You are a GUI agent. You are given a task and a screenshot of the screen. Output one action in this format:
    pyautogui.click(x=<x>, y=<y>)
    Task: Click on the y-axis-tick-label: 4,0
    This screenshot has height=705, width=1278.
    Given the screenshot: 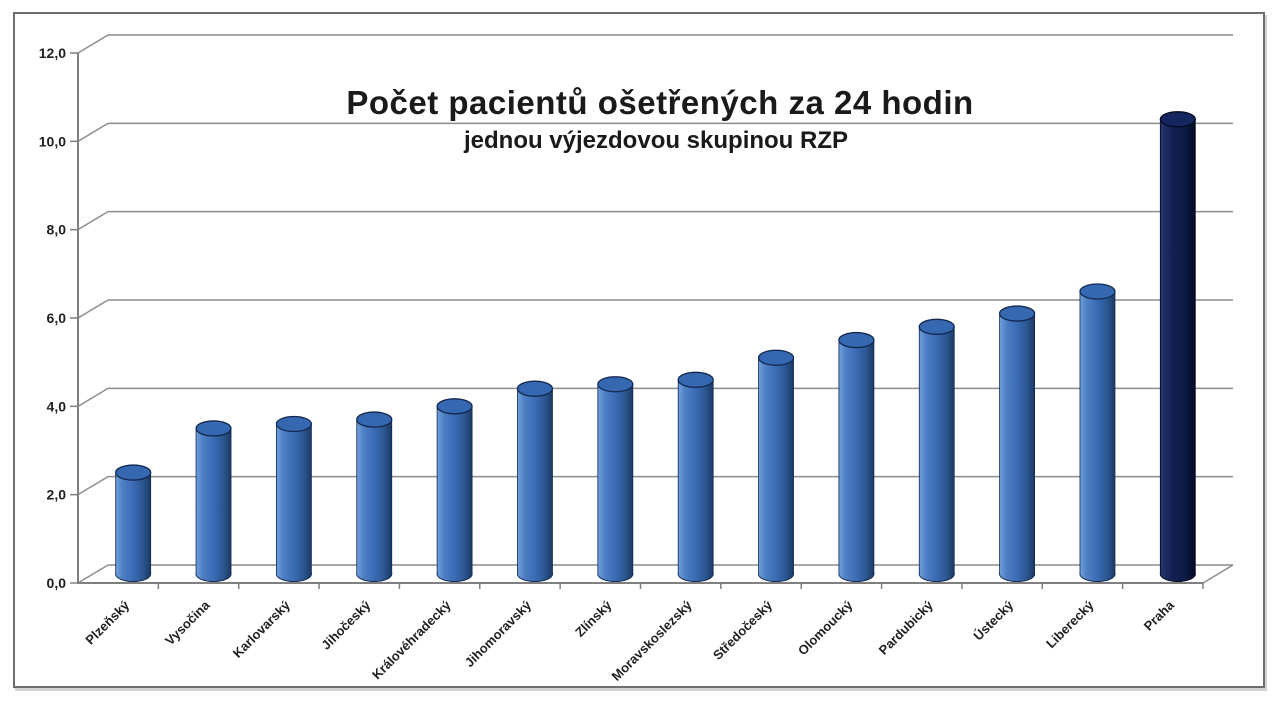 What is the action you would take?
    pyautogui.click(x=57, y=406)
    